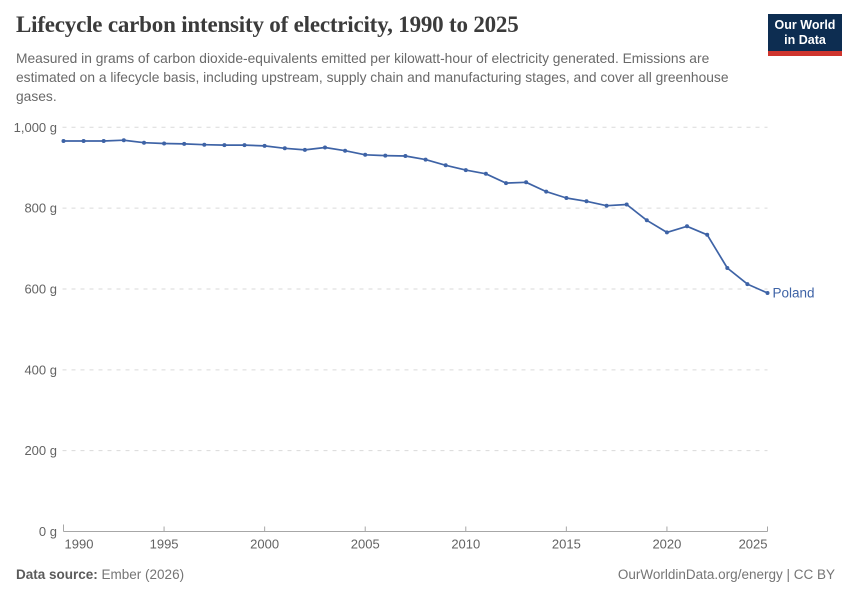 The width and height of the screenshot is (850, 600). I want to click on data-point-poland-2020, so click(666, 232).